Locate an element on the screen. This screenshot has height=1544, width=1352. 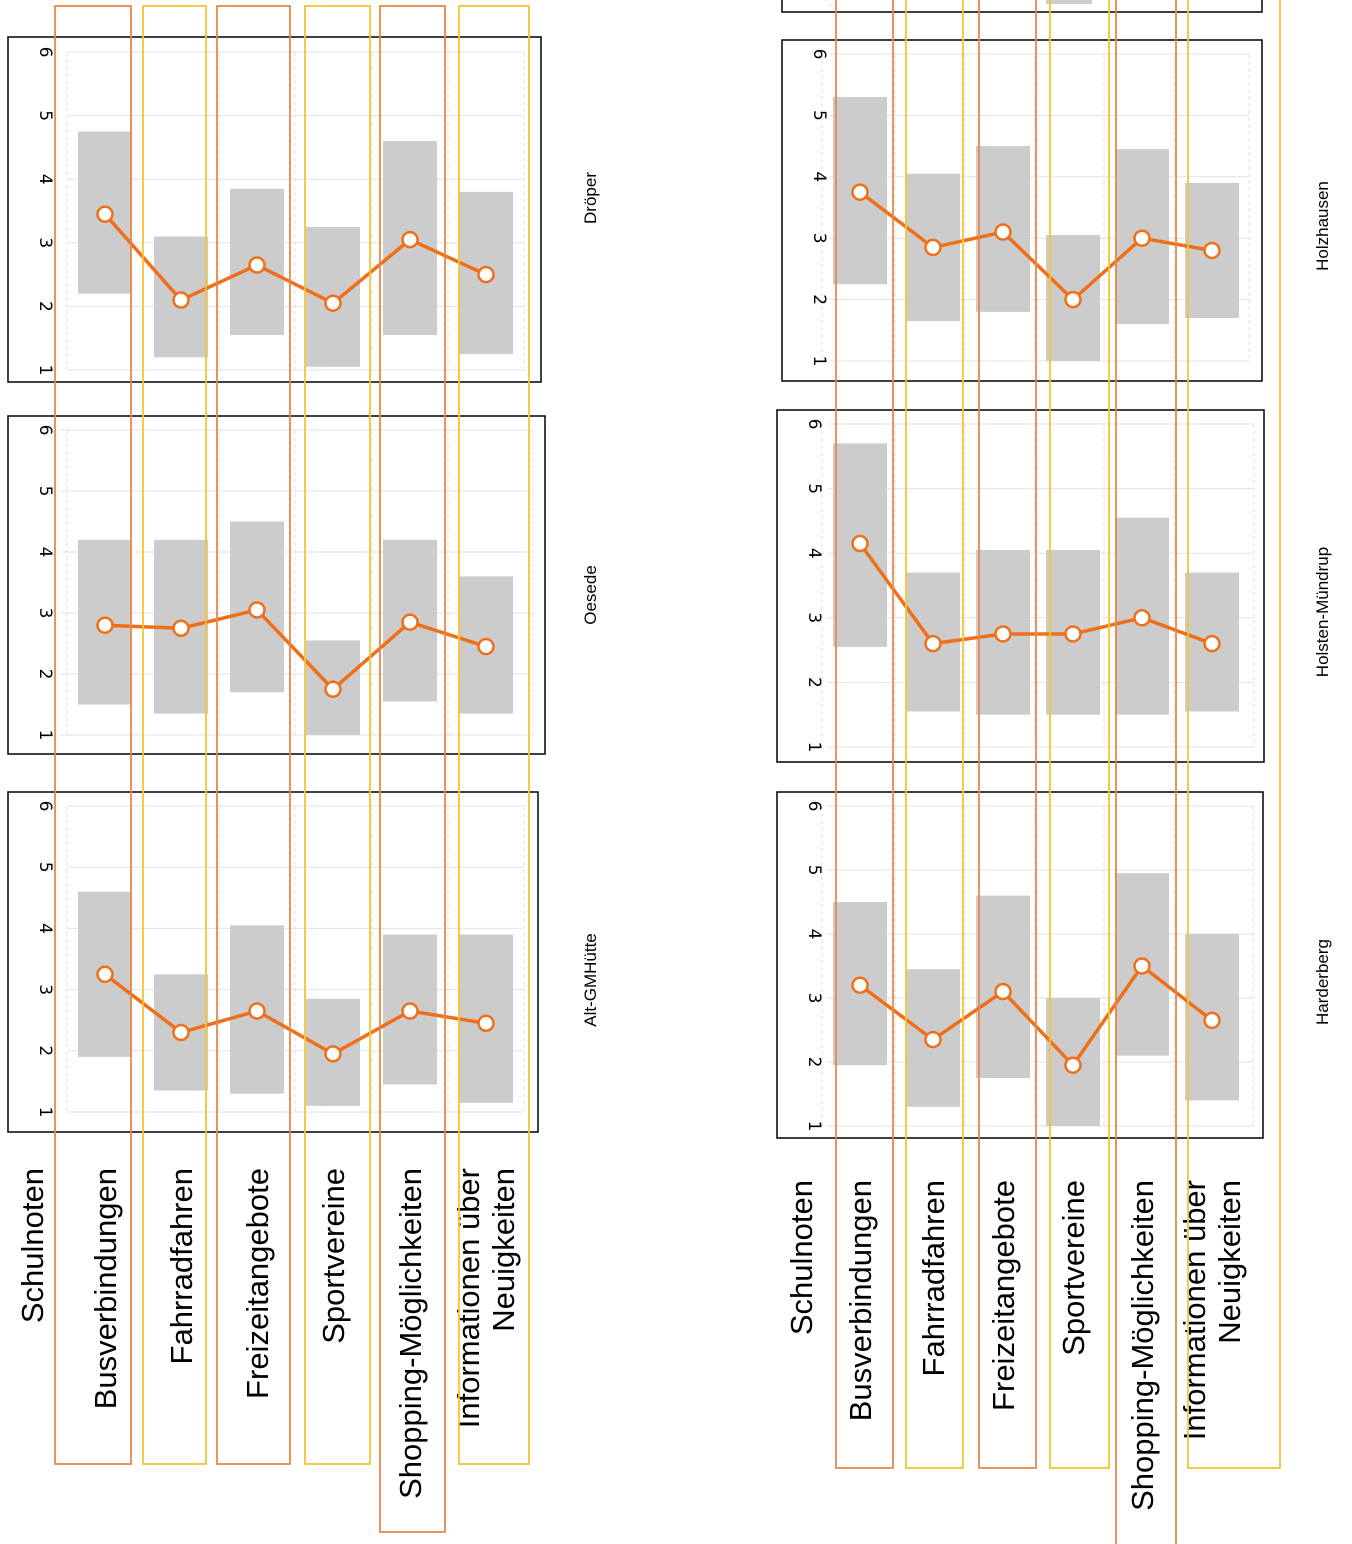
panel-title: Oesede is located at coordinates (590, 595).